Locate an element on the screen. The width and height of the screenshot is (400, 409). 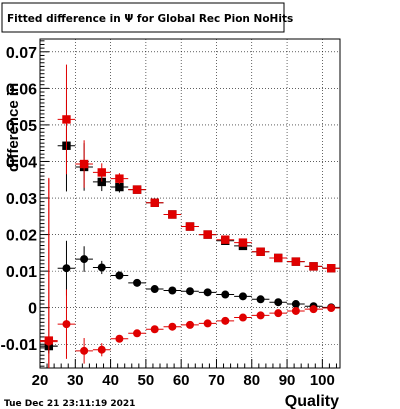
x-tick-label: 20 is located at coordinates (40, 380).